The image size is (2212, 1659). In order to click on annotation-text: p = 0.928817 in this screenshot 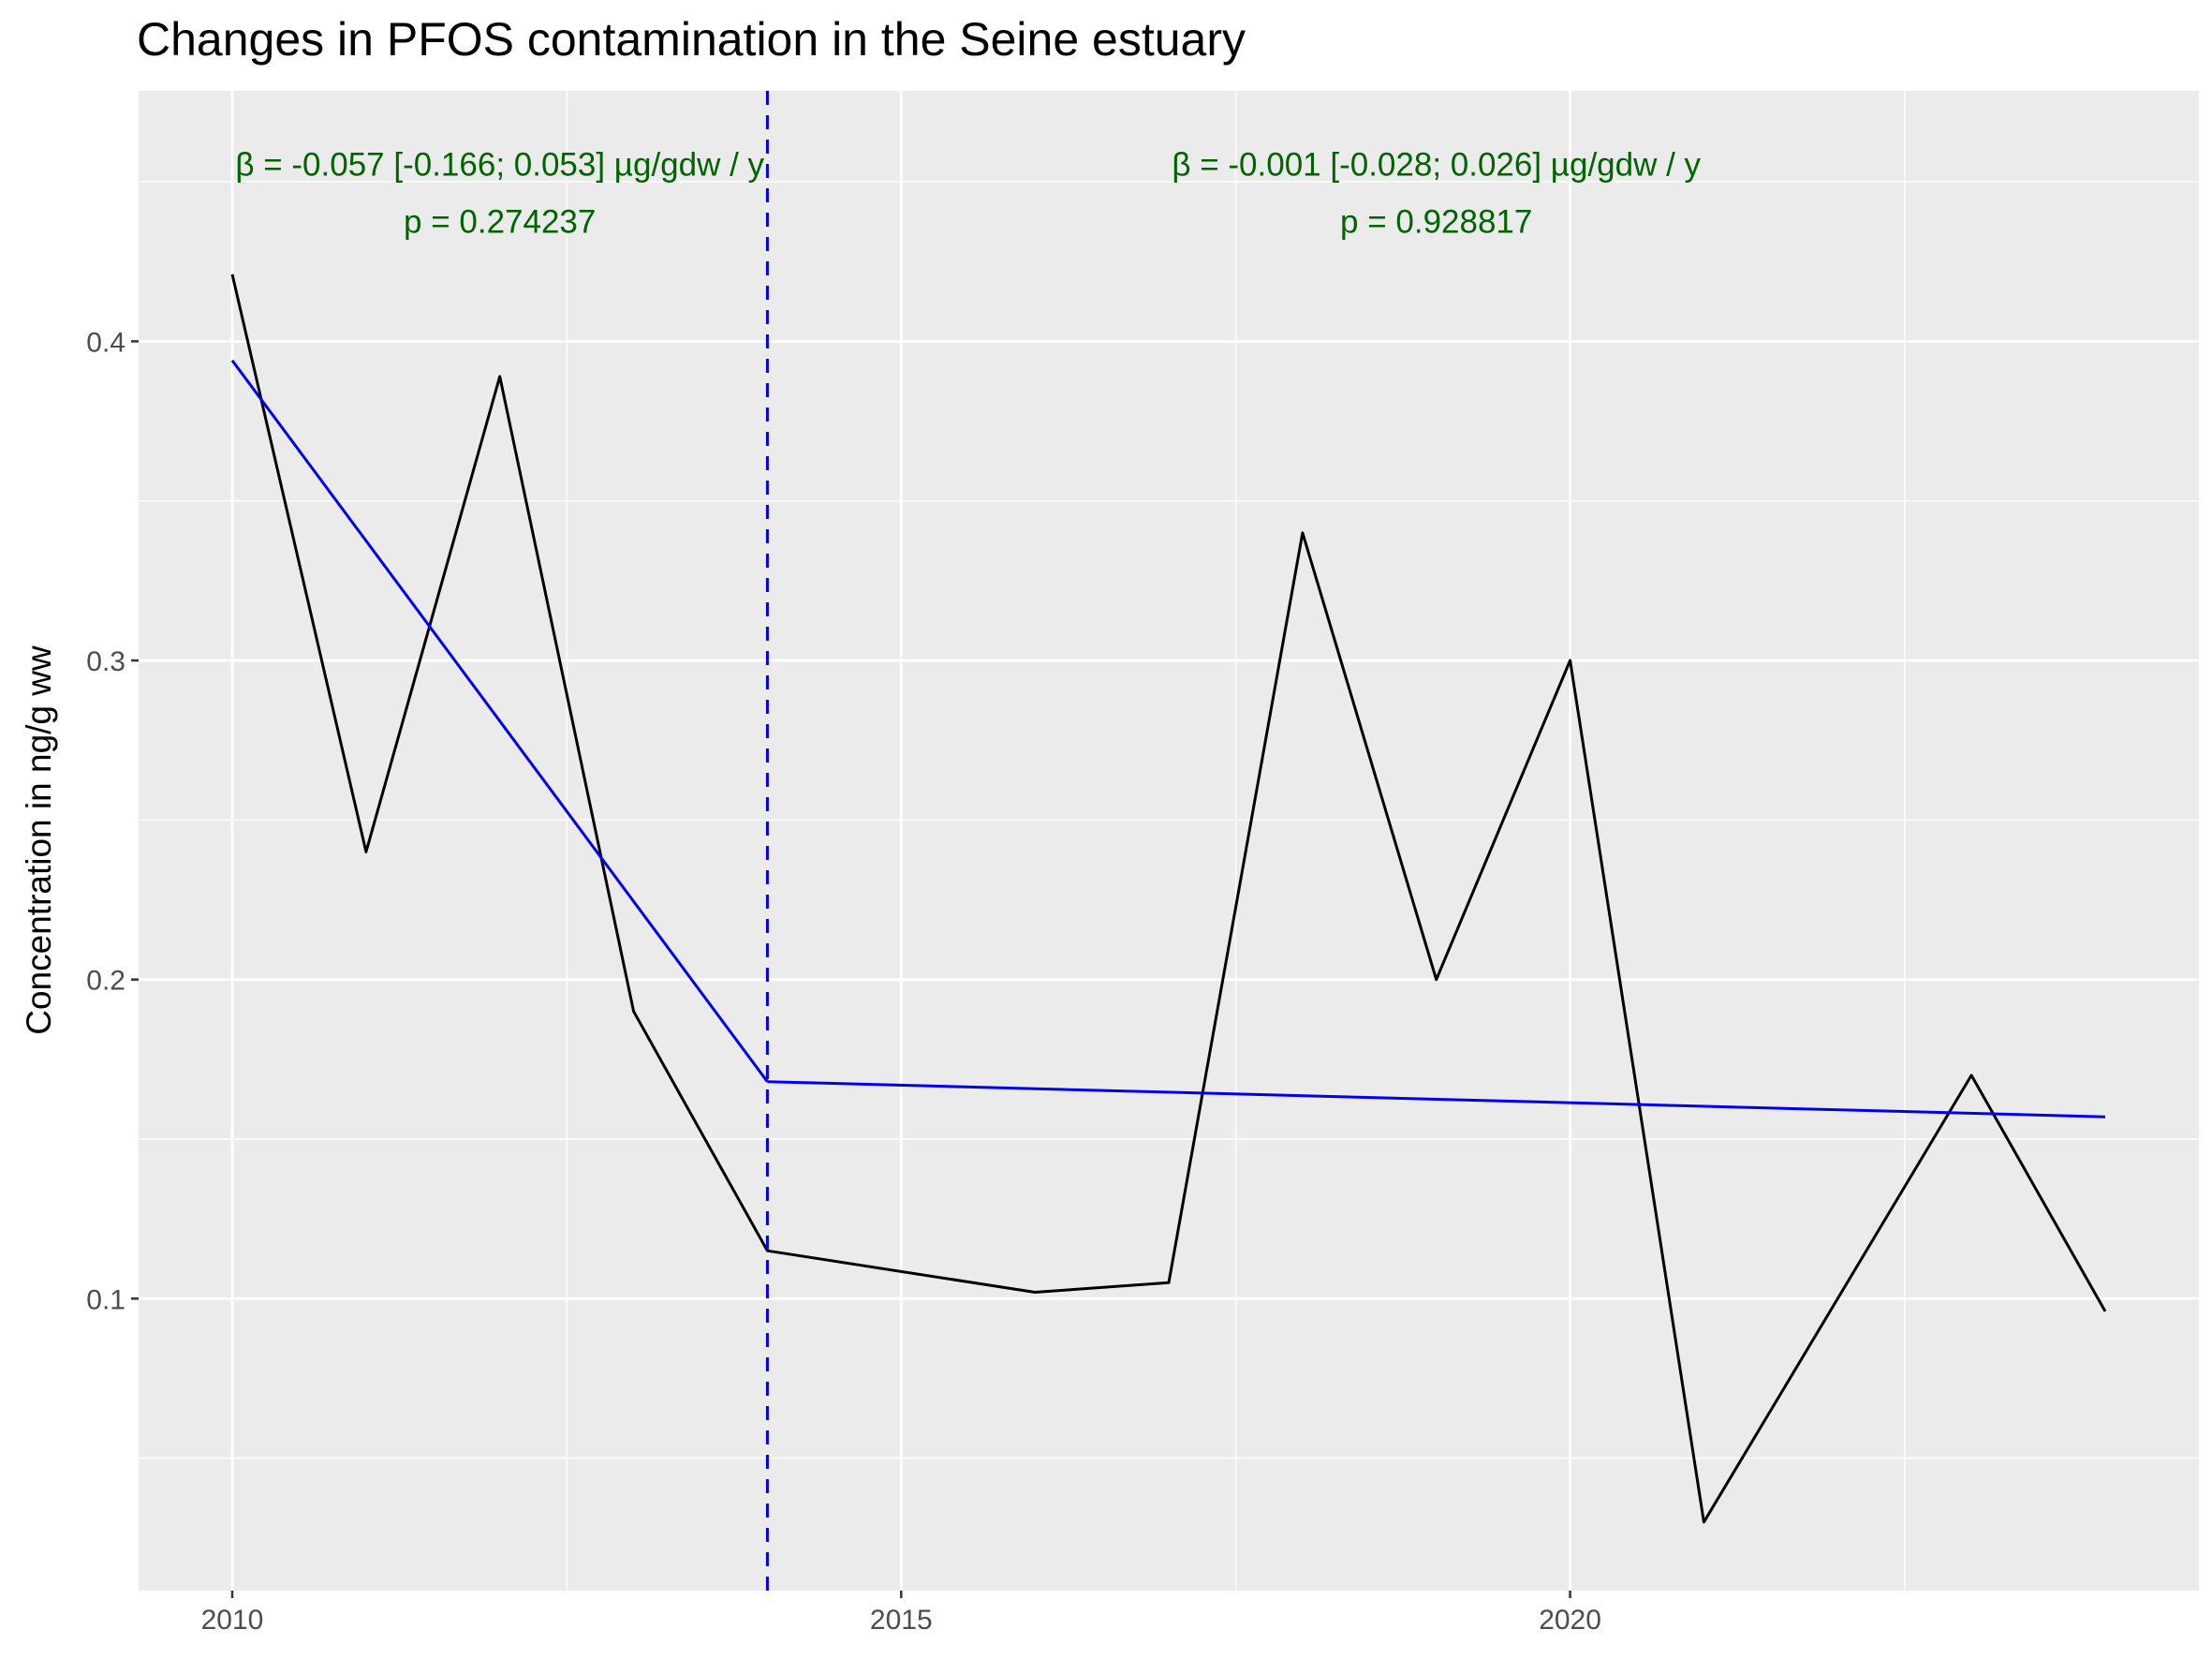, I will do `click(1436, 223)`.